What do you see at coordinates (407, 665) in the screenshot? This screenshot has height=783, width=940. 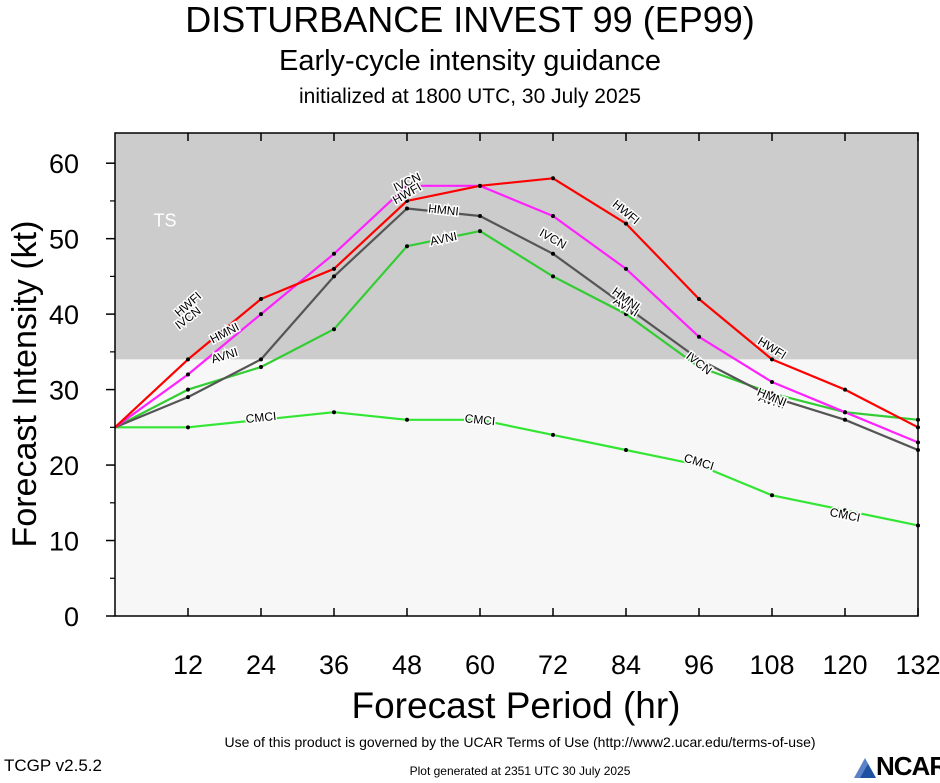 I see `x-tick-label: 48` at bounding box center [407, 665].